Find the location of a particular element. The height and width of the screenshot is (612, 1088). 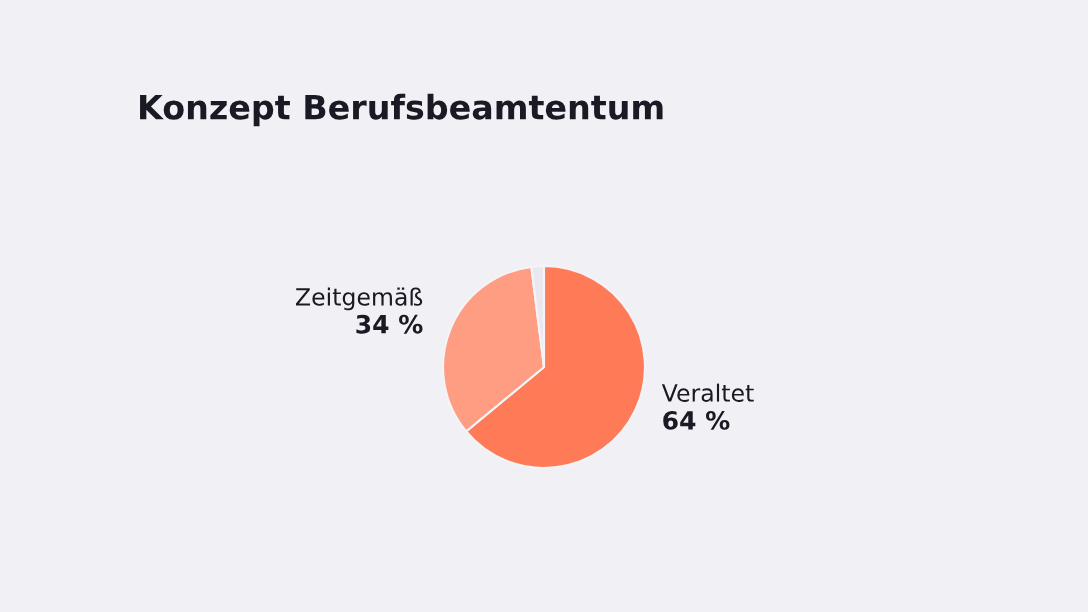

data-label: 64 % is located at coordinates (696, 420).